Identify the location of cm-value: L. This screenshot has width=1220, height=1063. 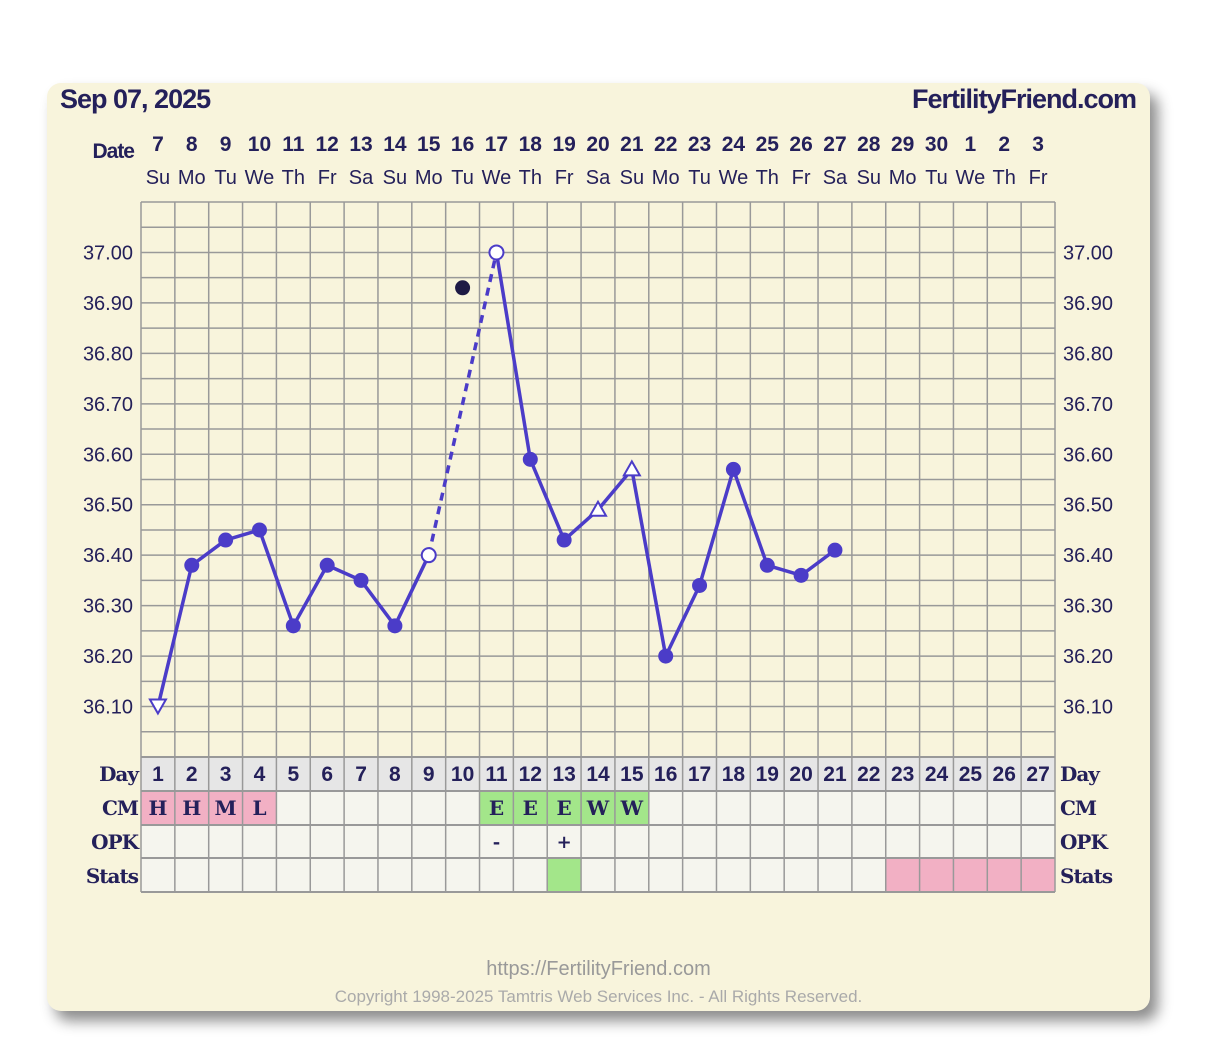
(259, 808).